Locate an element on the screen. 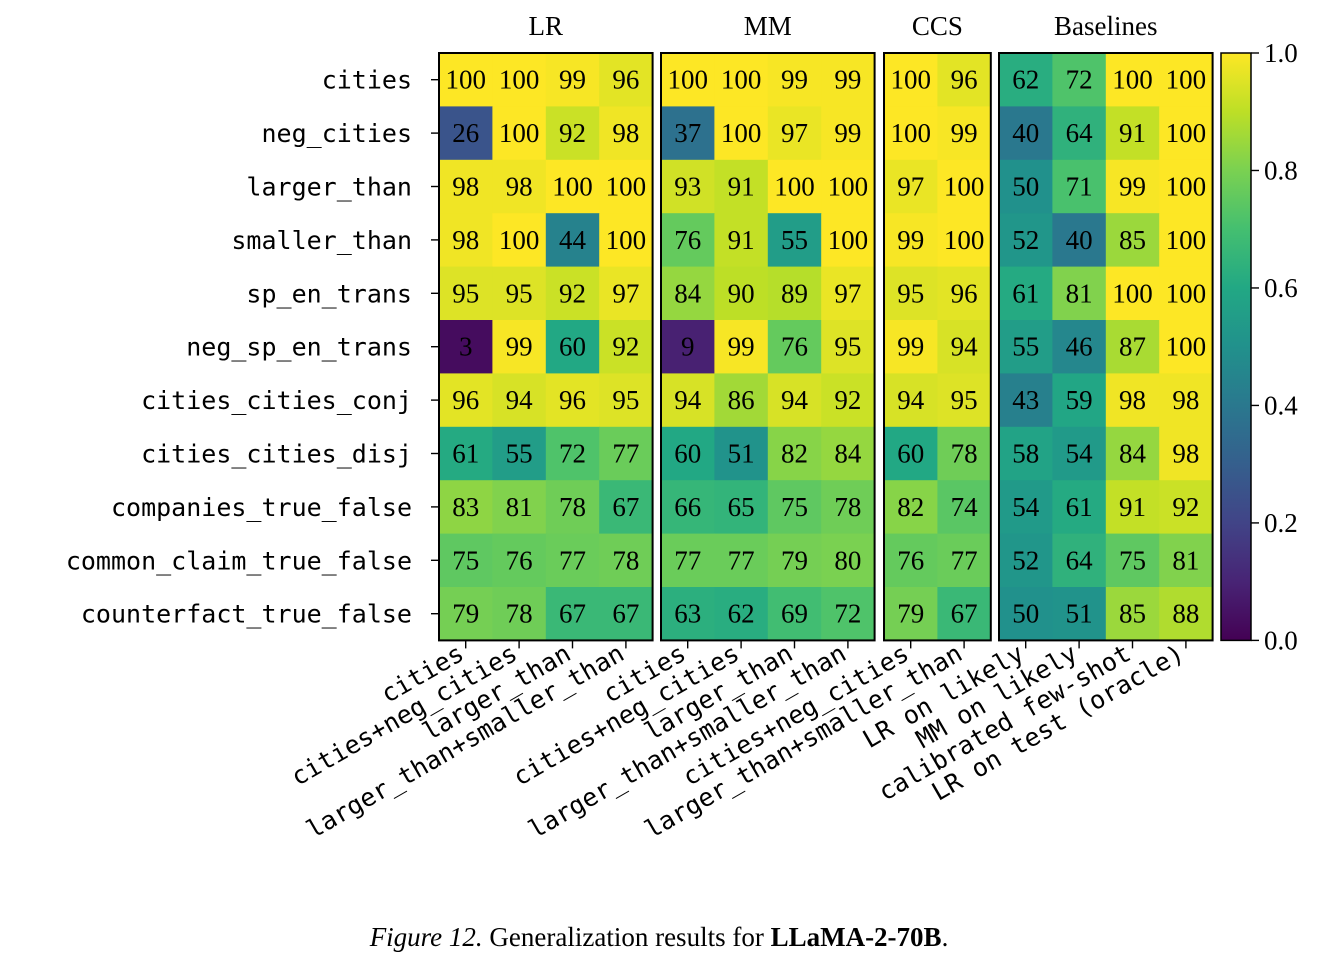 The image size is (1318, 972). row-label: companies_true_false is located at coordinates (261, 507).